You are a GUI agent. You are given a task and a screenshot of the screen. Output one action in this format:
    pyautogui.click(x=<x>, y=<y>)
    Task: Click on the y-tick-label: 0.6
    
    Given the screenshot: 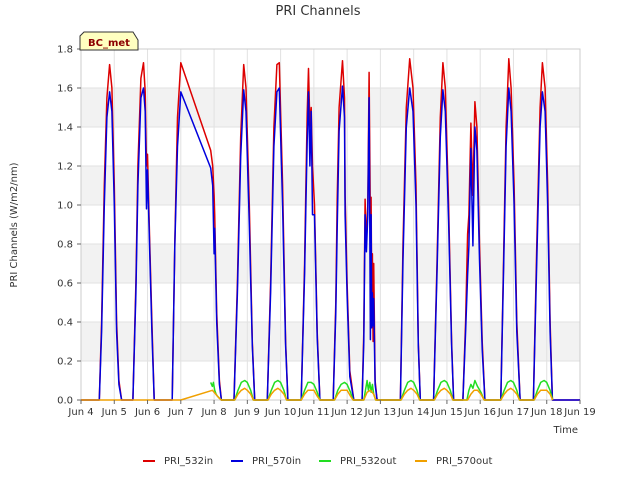 What is the action you would take?
    pyautogui.click(x=65, y=284)
    